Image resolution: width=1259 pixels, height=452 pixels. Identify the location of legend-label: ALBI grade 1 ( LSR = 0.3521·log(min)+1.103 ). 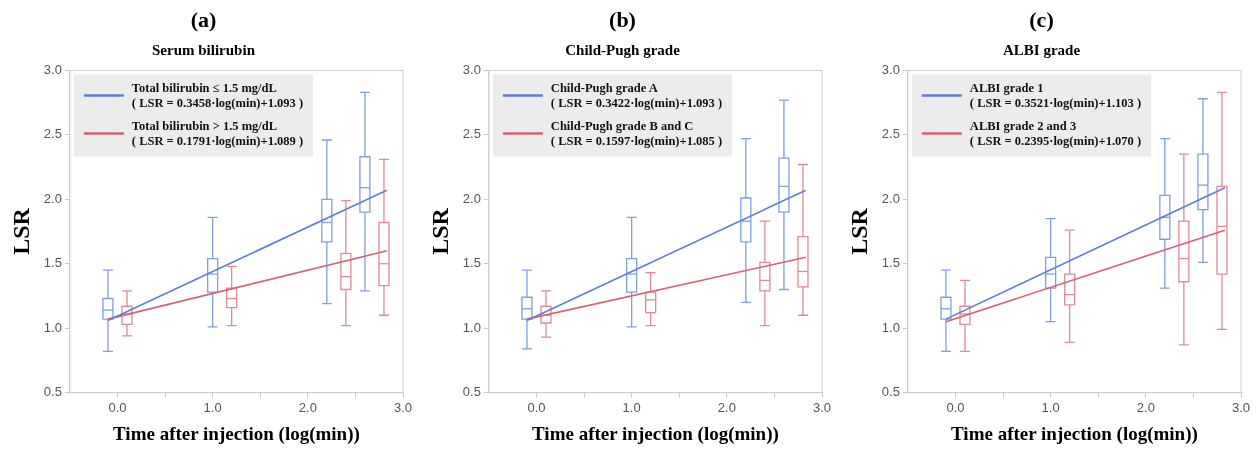
(1055, 95).